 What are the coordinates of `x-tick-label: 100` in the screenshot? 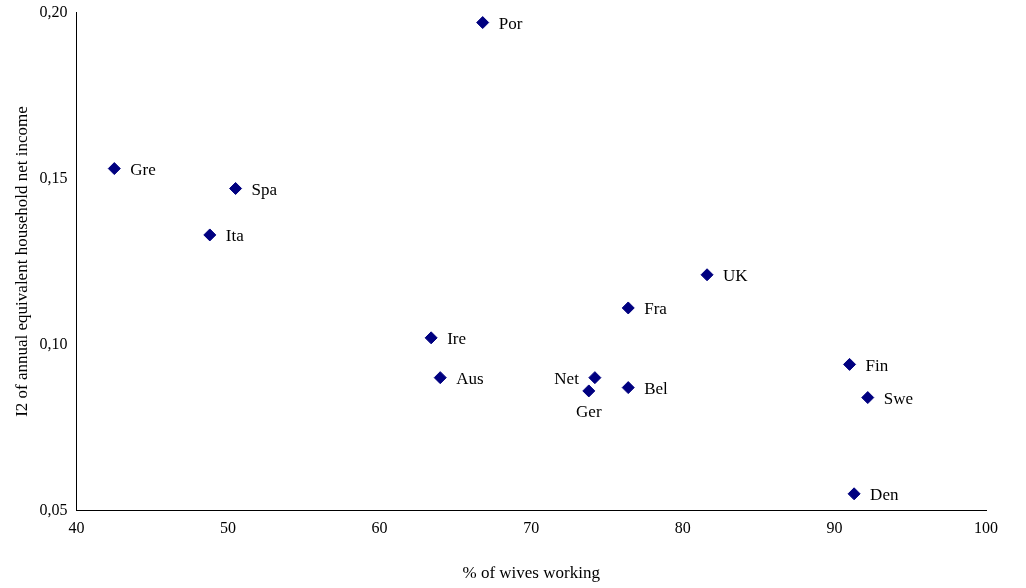 It's located at (986, 528).